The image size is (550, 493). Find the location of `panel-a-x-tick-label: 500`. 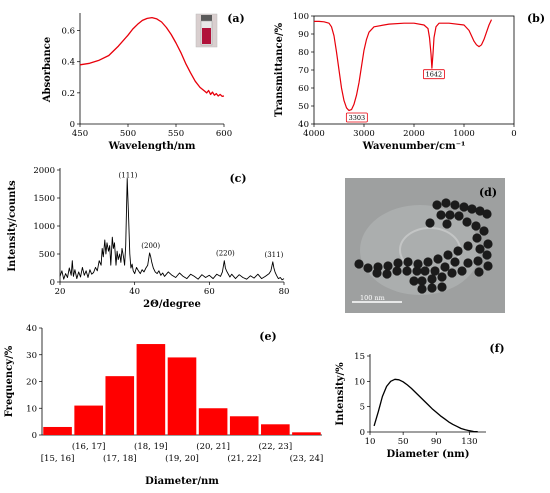

panel-a-x-tick-label: 500 is located at coordinates (128, 134).